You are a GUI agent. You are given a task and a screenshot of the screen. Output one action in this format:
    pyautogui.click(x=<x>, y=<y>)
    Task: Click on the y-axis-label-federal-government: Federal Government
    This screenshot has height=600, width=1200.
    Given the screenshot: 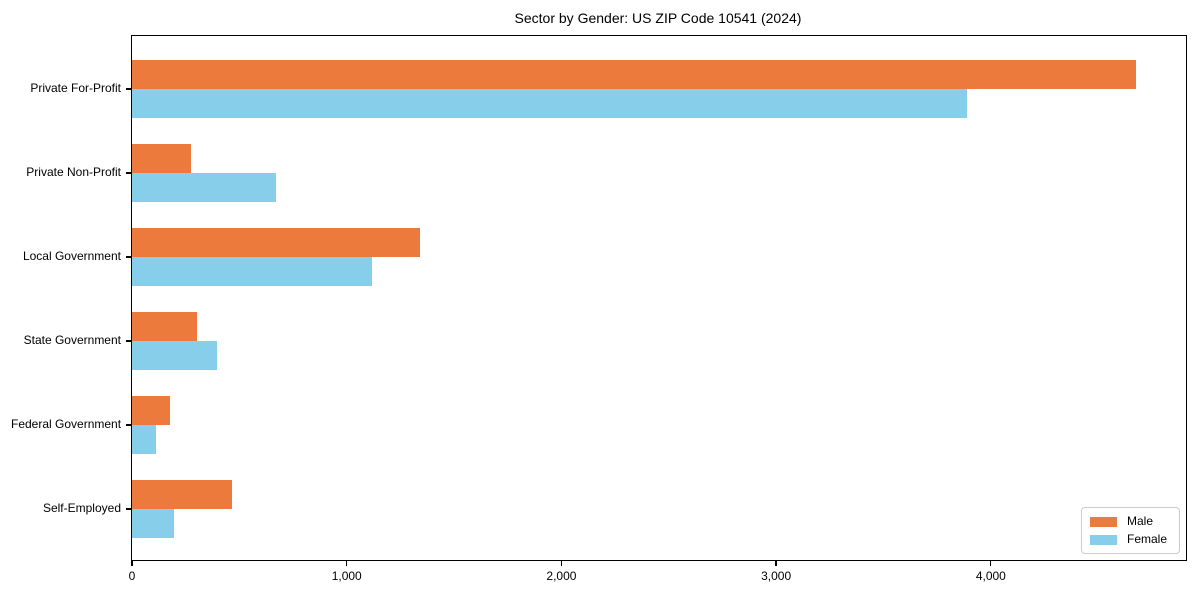 What is the action you would take?
    pyautogui.click(x=66, y=424)
    